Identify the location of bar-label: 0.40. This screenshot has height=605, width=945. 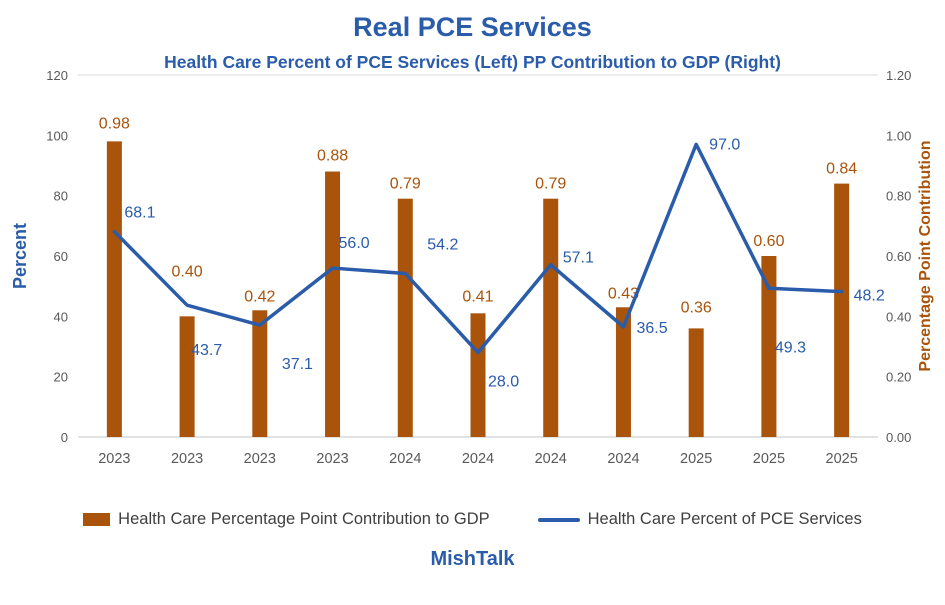
(187, 271).